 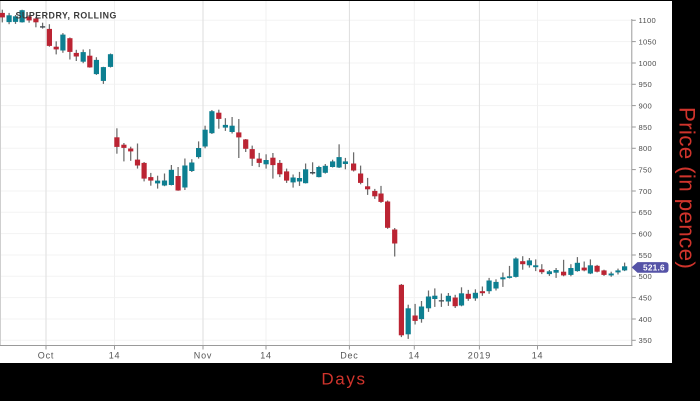 What do you see at coordinates (646, 319) in the screenshot?
I see `svg-text: 400` at bounding box center [646, 319].